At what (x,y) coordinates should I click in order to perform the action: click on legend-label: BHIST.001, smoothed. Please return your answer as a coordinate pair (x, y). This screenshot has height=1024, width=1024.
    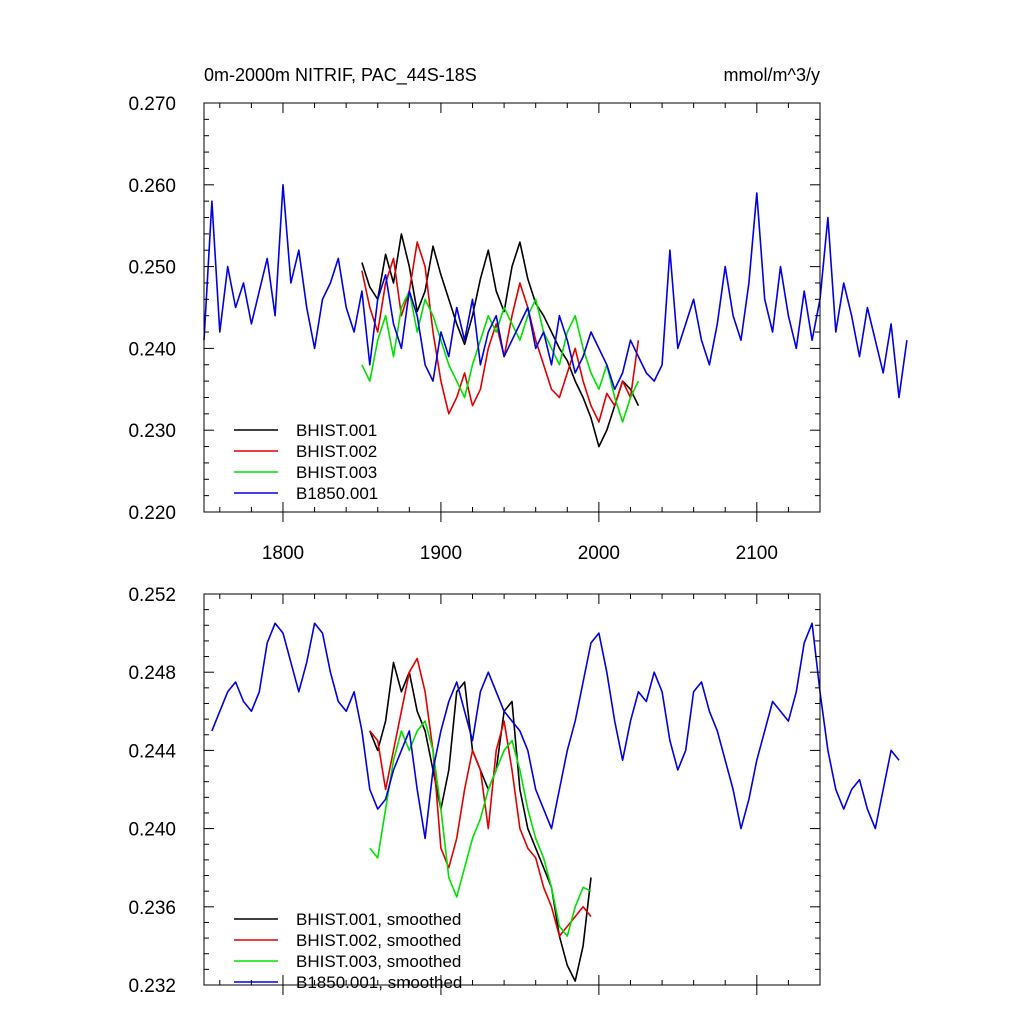
    Looking at the image, I should click on (378, 919).